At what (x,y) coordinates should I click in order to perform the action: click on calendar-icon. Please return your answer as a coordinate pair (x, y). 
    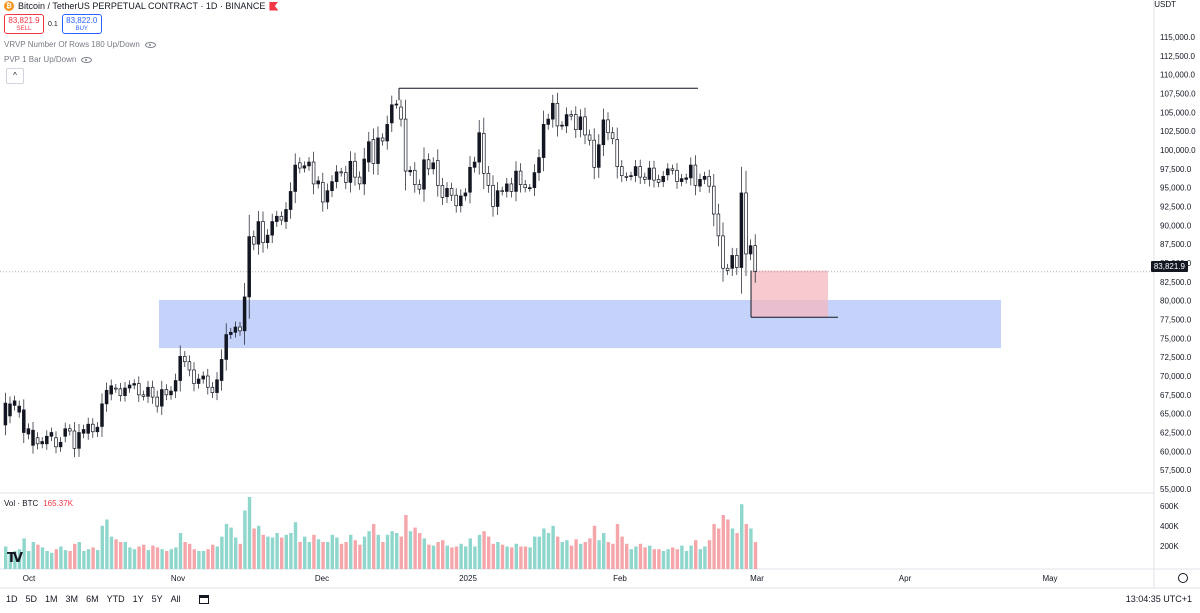
    Looking at the image, I should click on (203, 599).